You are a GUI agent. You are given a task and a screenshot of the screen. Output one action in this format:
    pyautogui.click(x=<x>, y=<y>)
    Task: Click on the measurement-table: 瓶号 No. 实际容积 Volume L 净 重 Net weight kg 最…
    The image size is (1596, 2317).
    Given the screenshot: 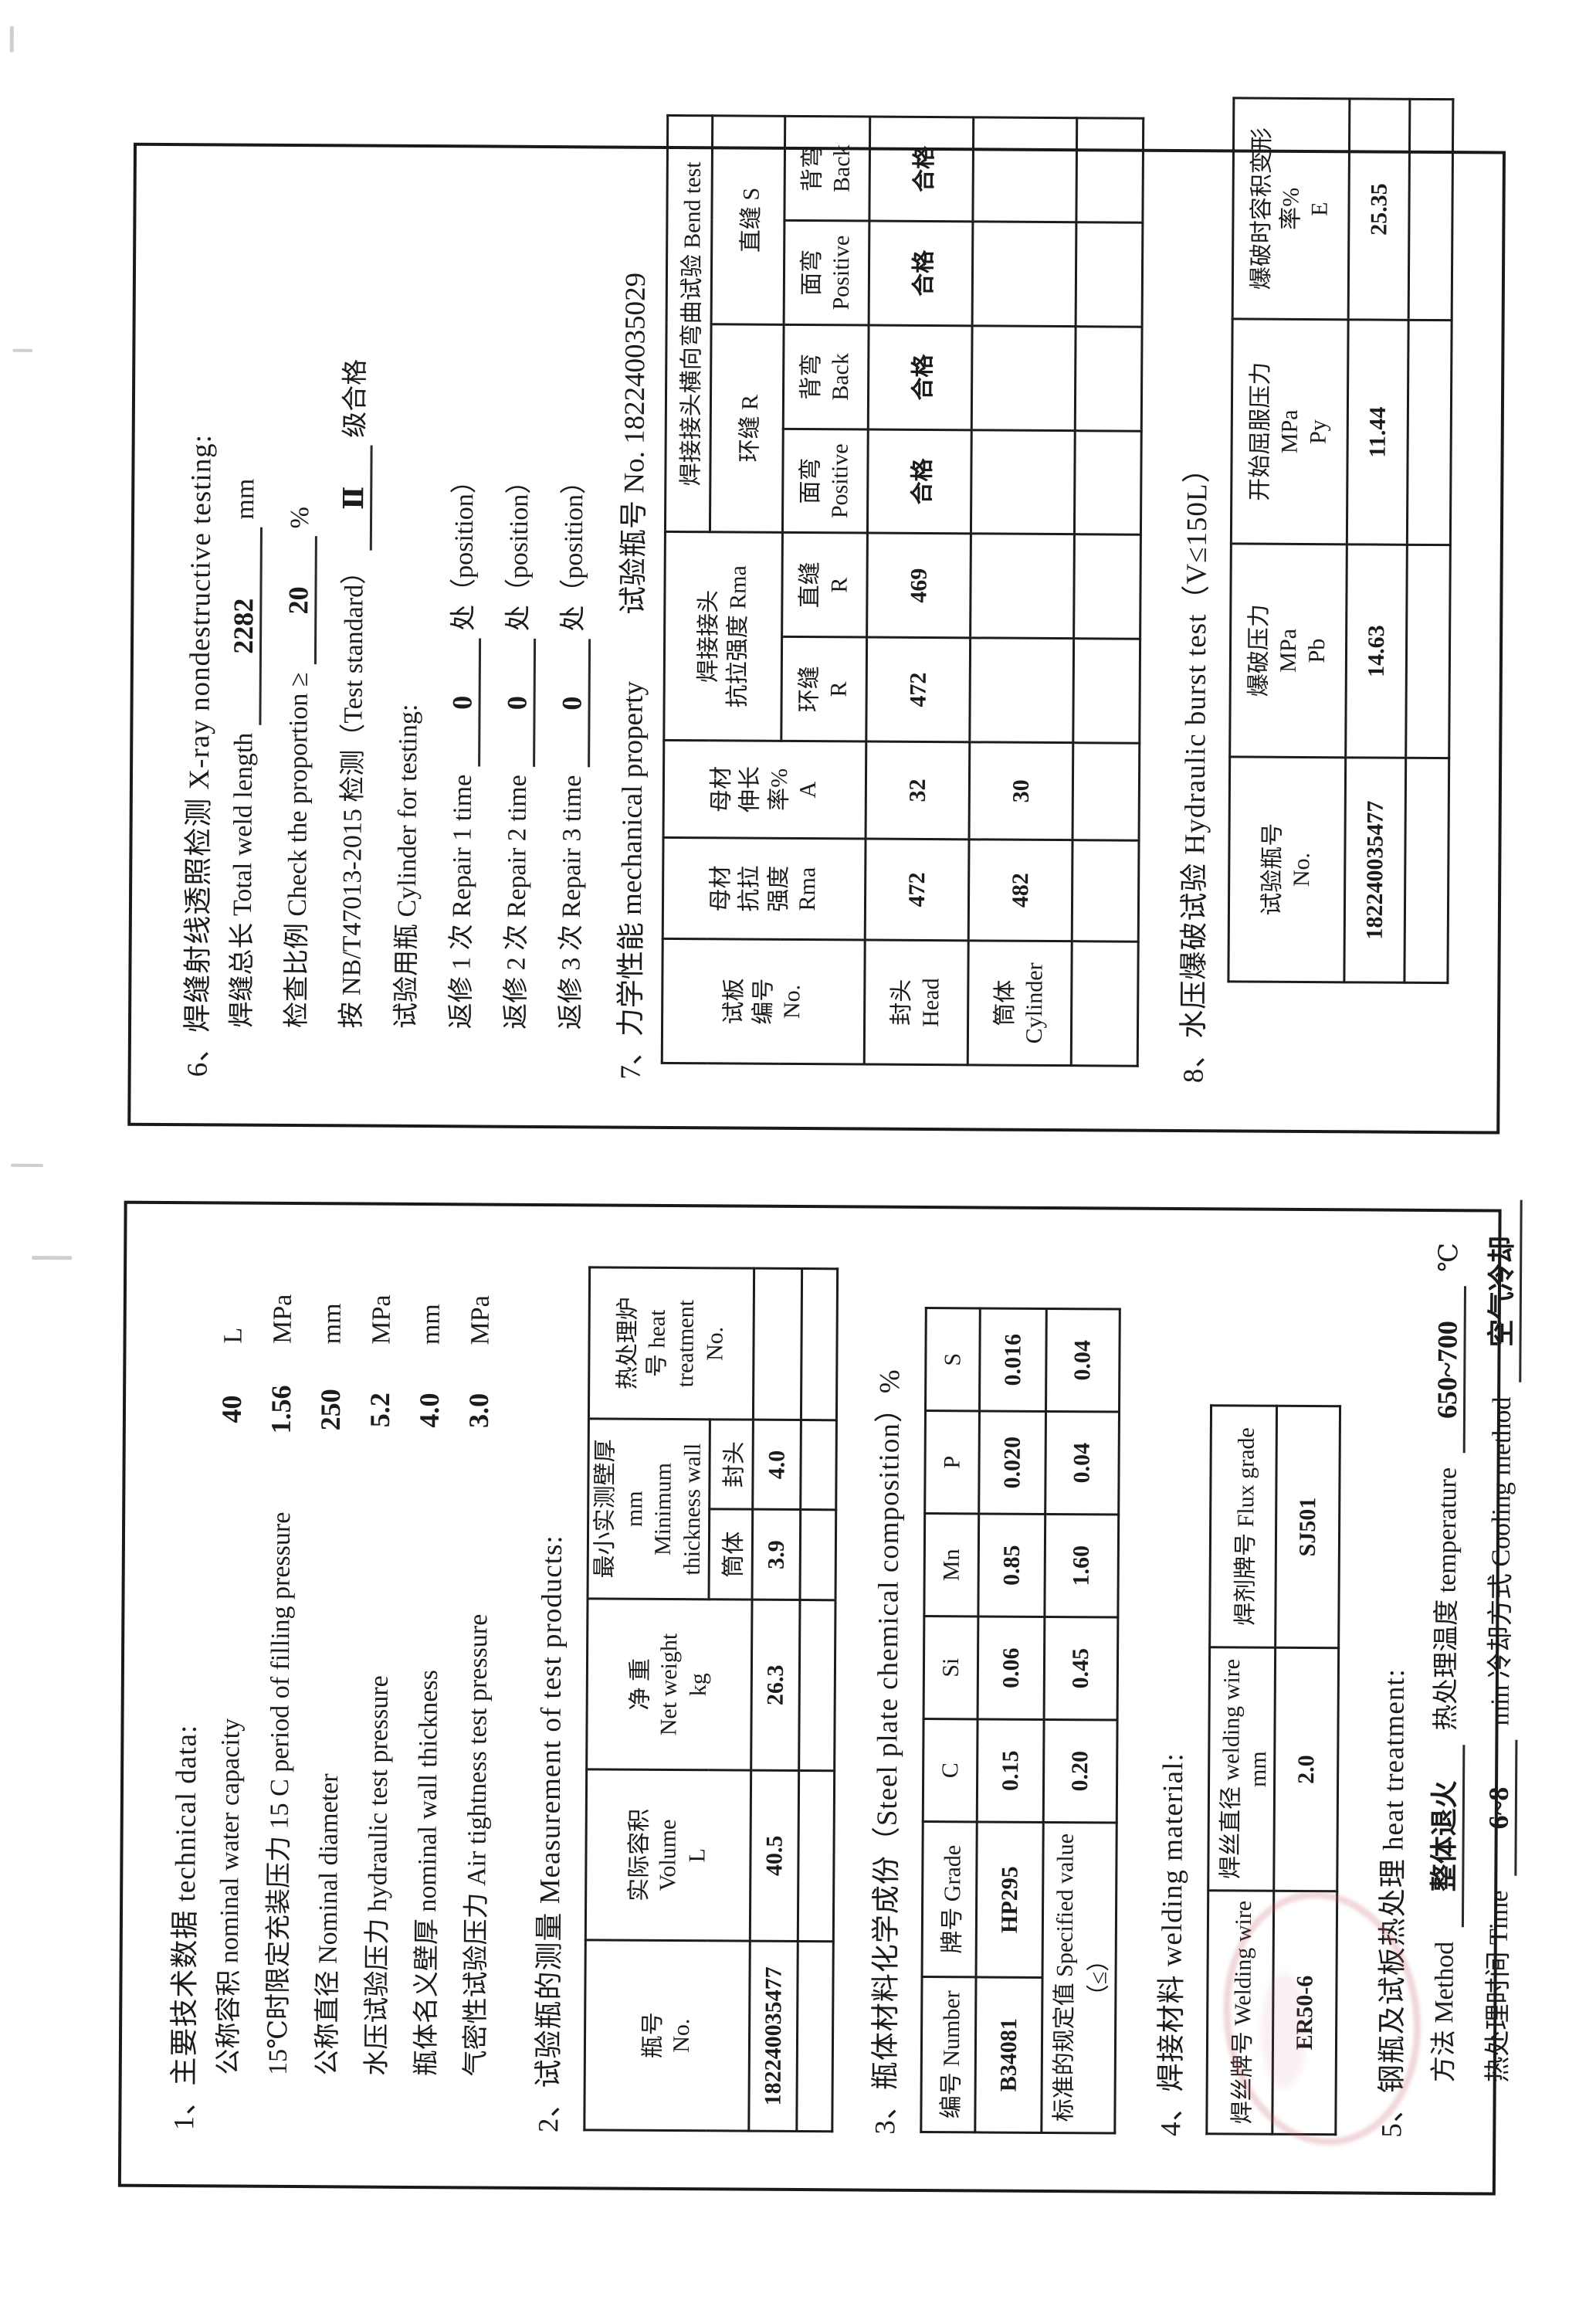 What is the action you would take?
    pyautogui.click(x=711, y=1699)
    